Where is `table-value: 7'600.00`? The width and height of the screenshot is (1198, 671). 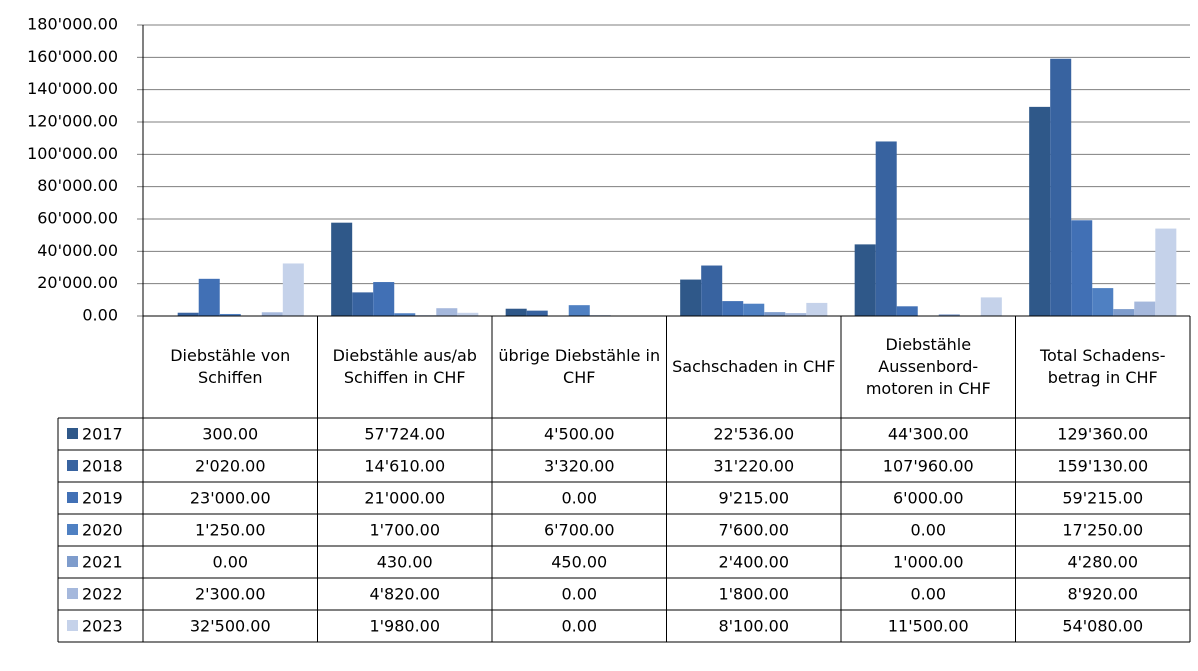 table-value: 7'600.00 is located at coordinates (753, 530).